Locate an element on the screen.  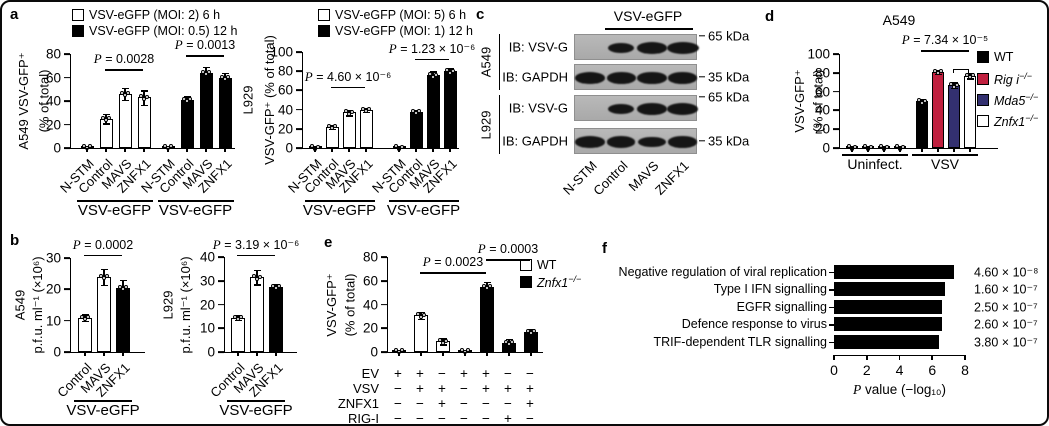
legend-item: Znfx1−/− is located at coordinates (1007, 121).